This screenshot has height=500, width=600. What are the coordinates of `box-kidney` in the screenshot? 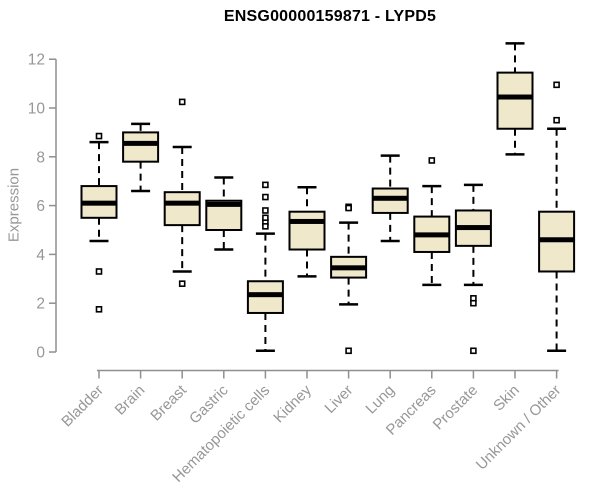 It's located at (307, 232).